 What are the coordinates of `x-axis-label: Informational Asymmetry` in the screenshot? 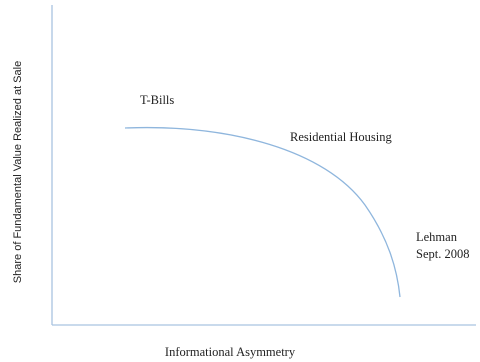 It's located at (230, 352).